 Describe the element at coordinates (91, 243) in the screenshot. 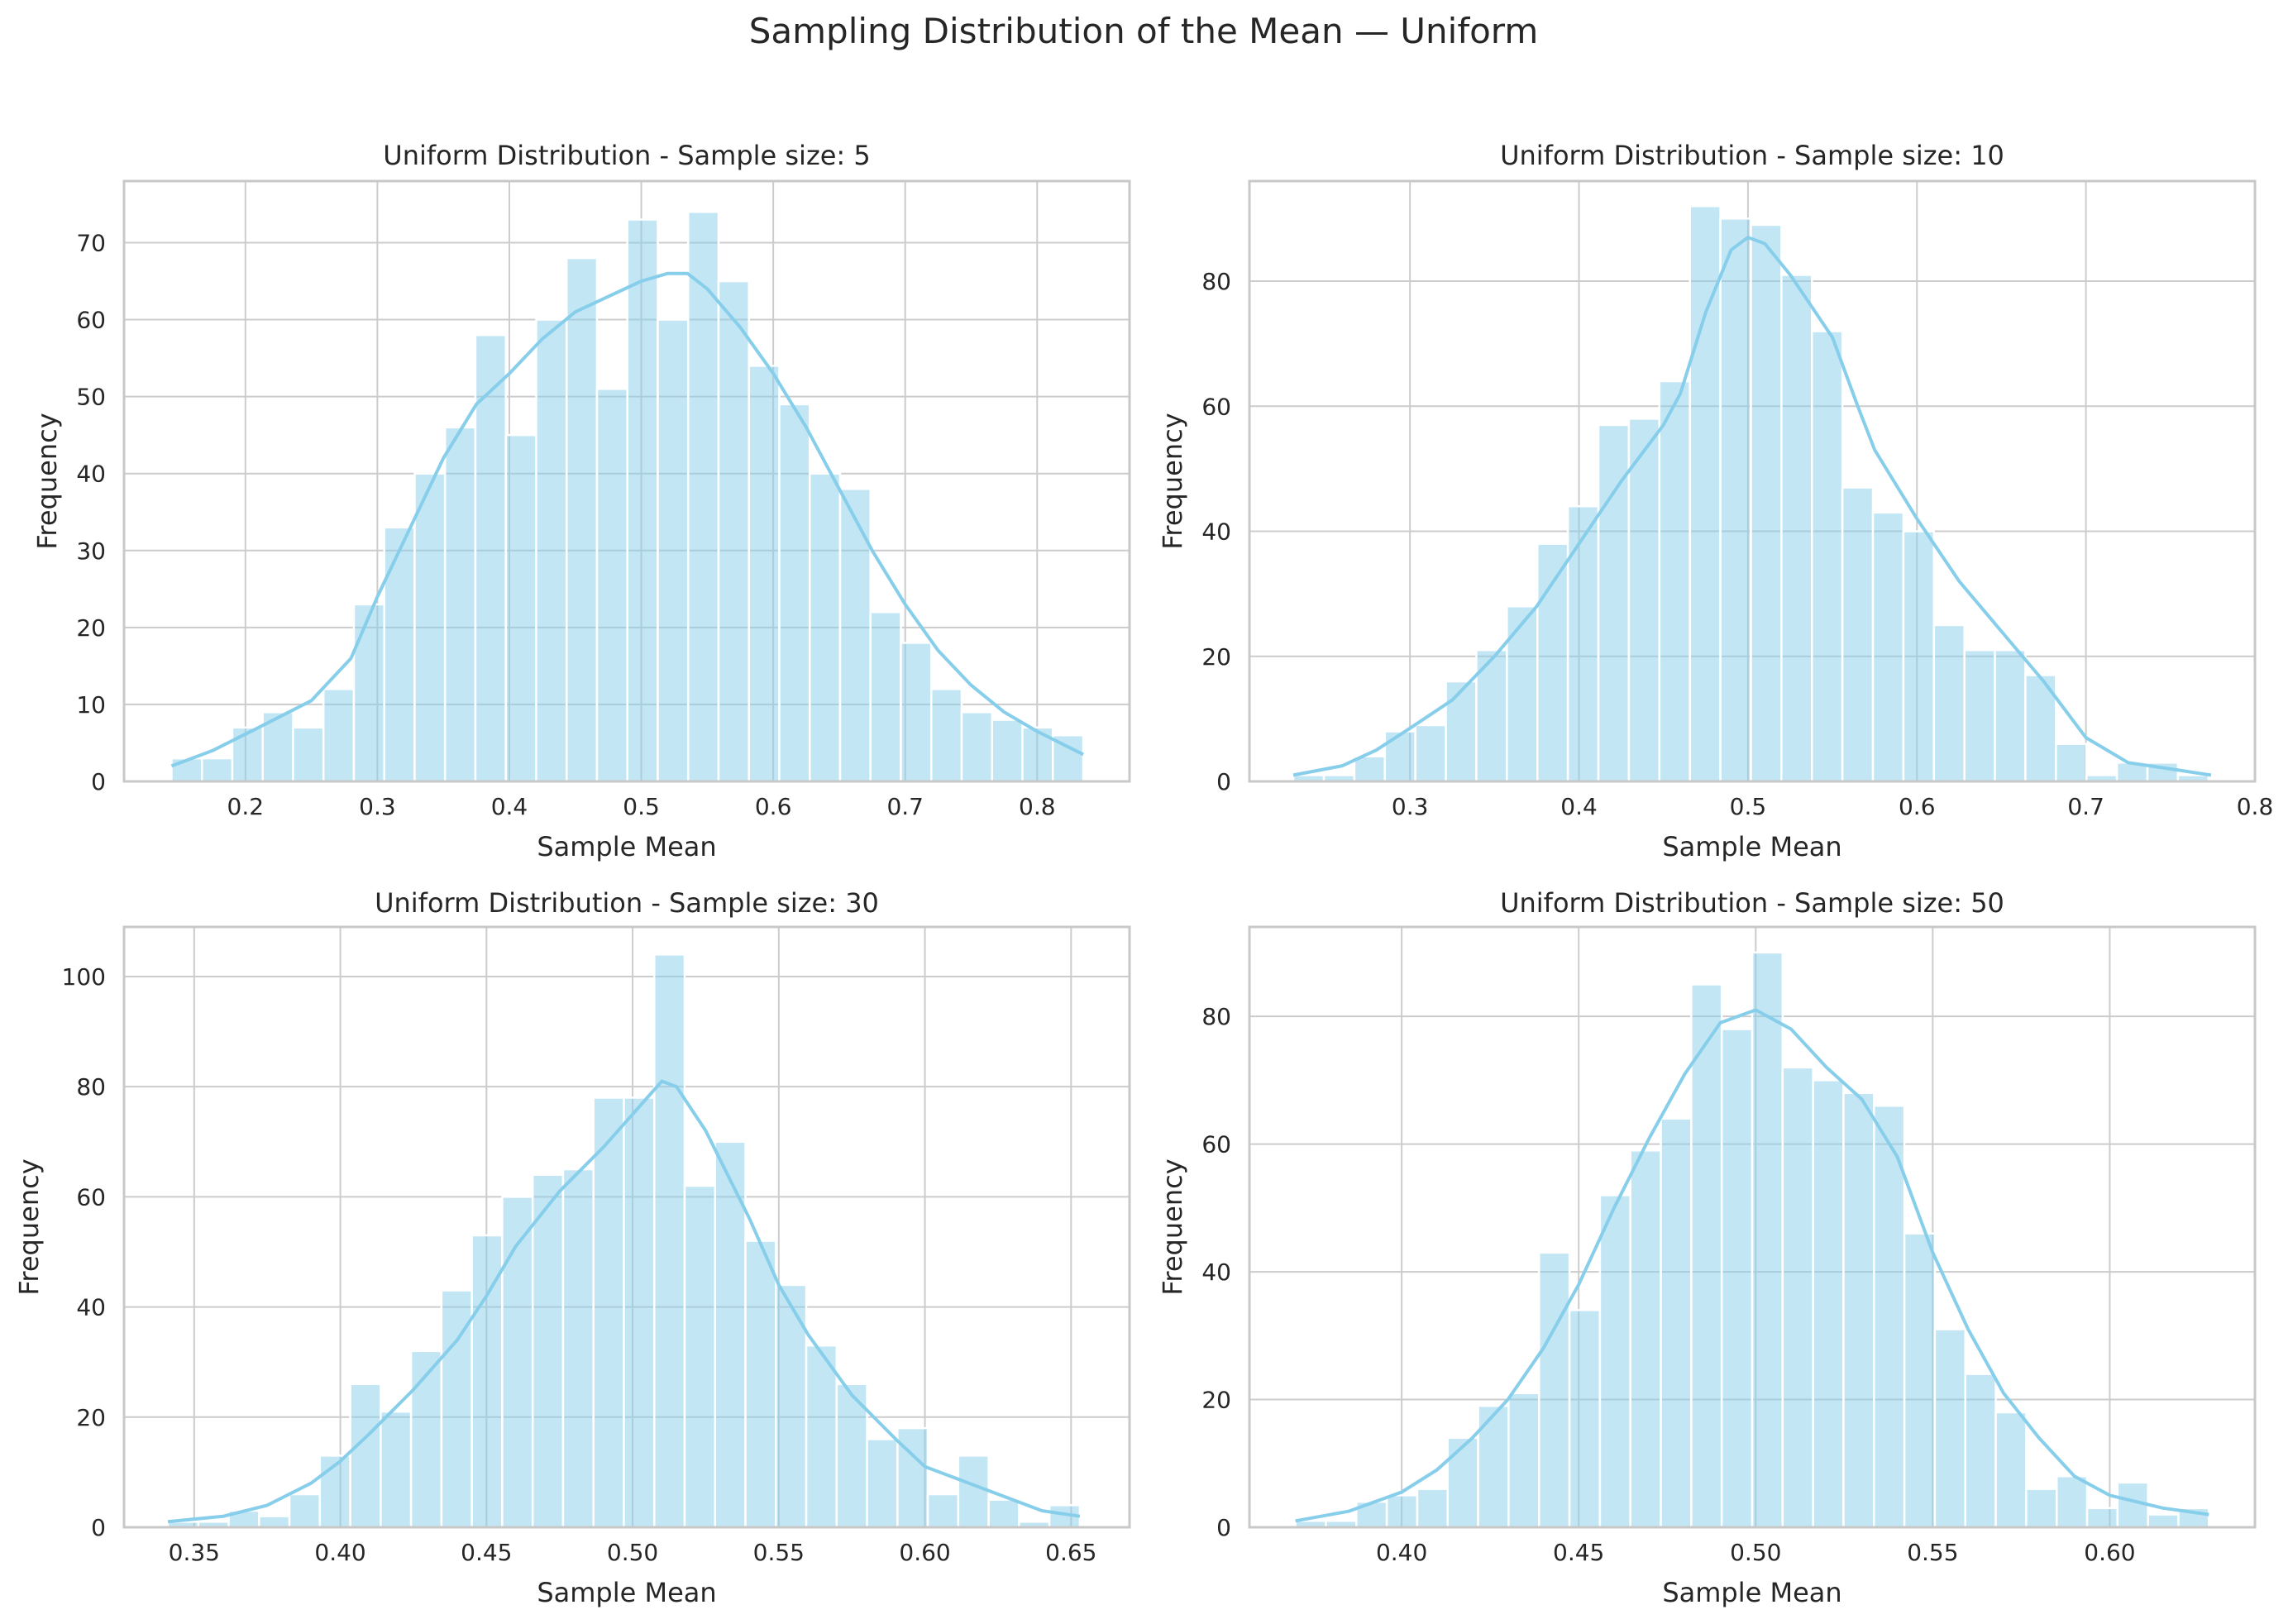

I see `y-tick-label: 70` at that location.